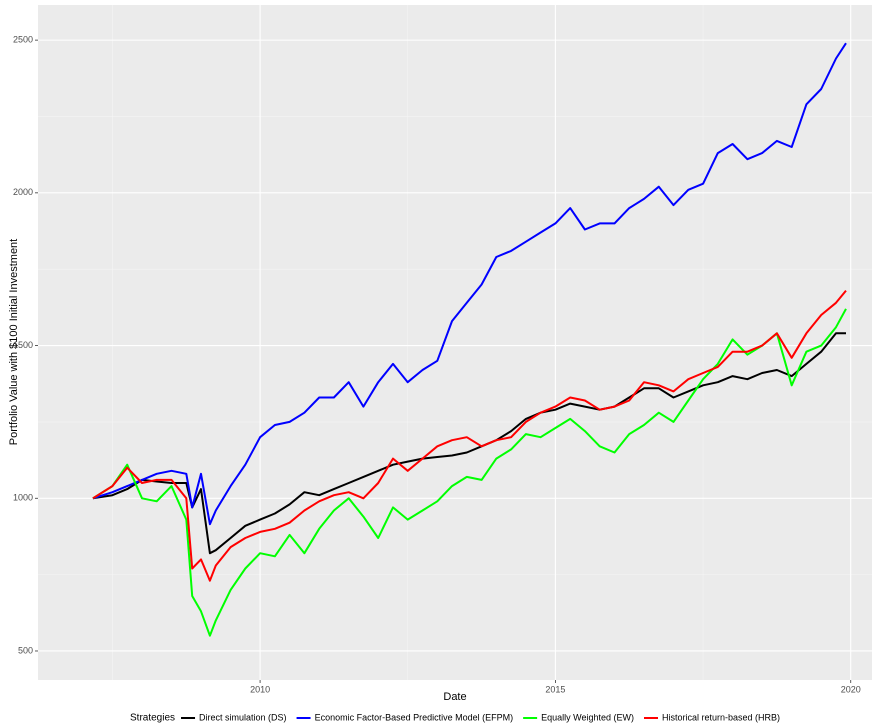 This screenshot has height=728, width=876. What do you see at coordinates (555, 689) in the screenshot?
I see `x-tick-label: 2015` at bounding box center [555, 689].